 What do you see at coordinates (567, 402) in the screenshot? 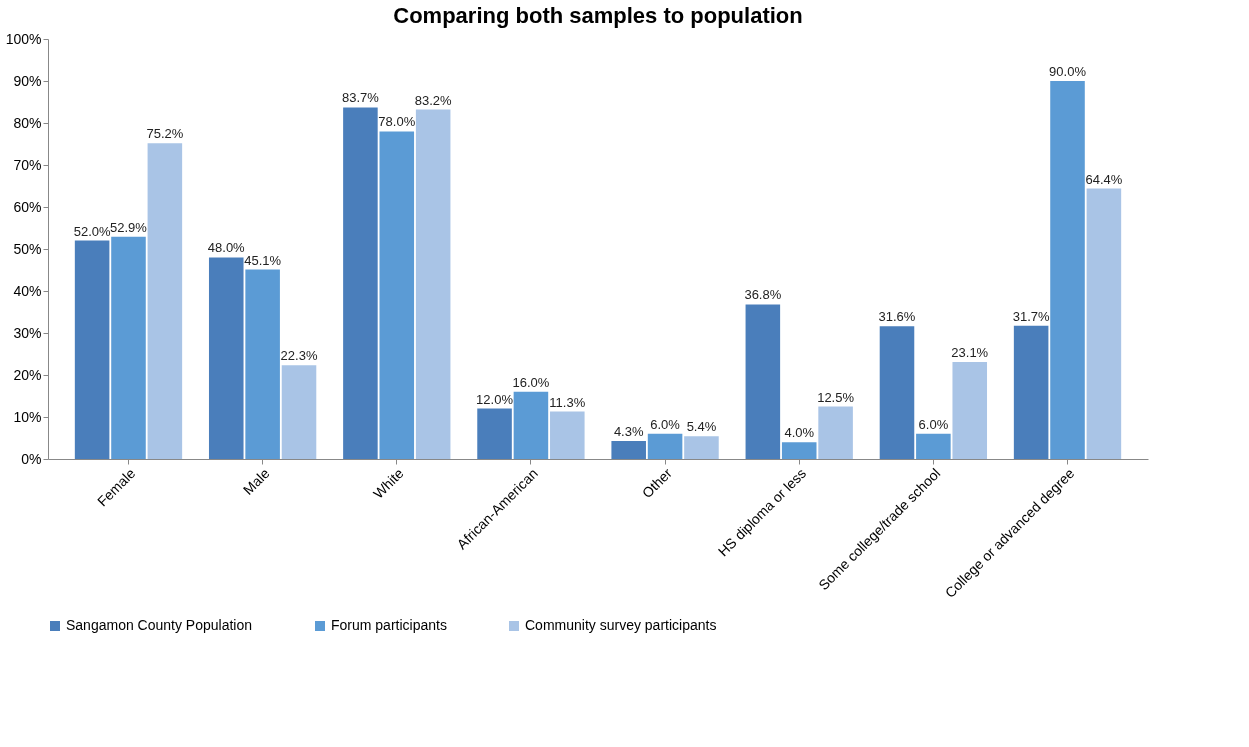
I see `data-label: 11.3%` at bounding box center [567, 402].